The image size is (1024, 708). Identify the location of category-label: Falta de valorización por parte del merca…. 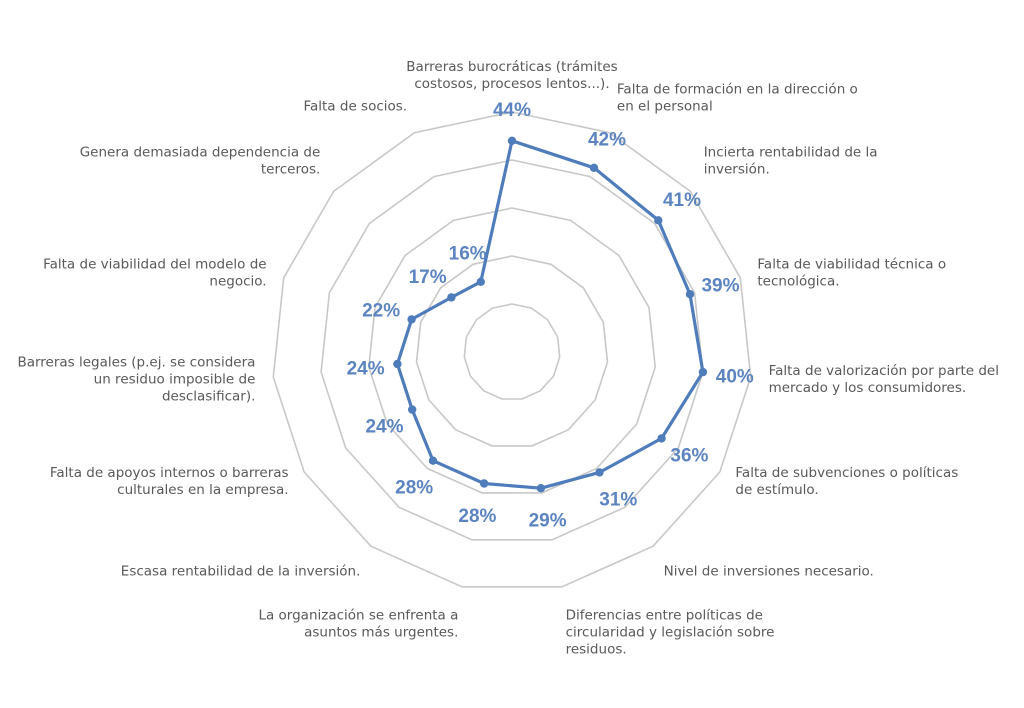
(884, 379).